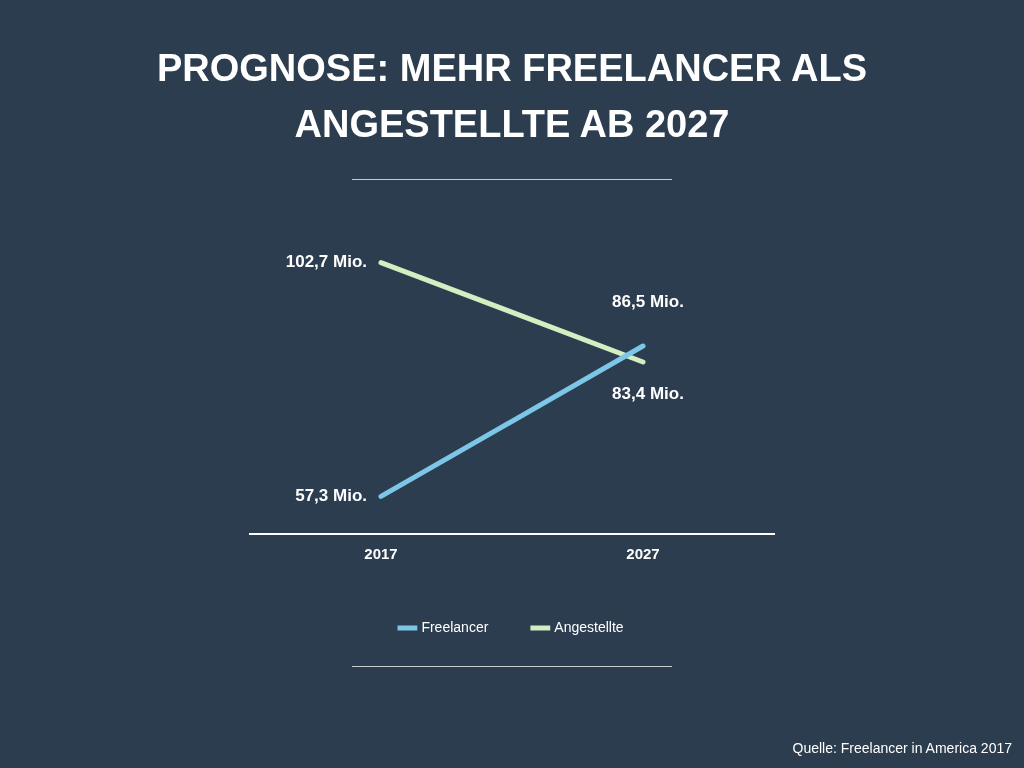 The width and height of the screenshot is (1024, 768). I want to click on data-label: 83,4 Mio., so click(648, 393).